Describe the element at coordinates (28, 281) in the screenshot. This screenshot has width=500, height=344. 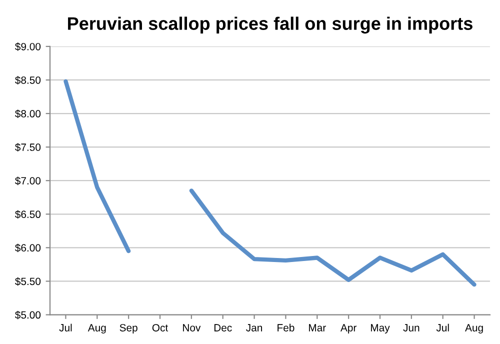
I see `y-tick-label: $5.50` at that location.